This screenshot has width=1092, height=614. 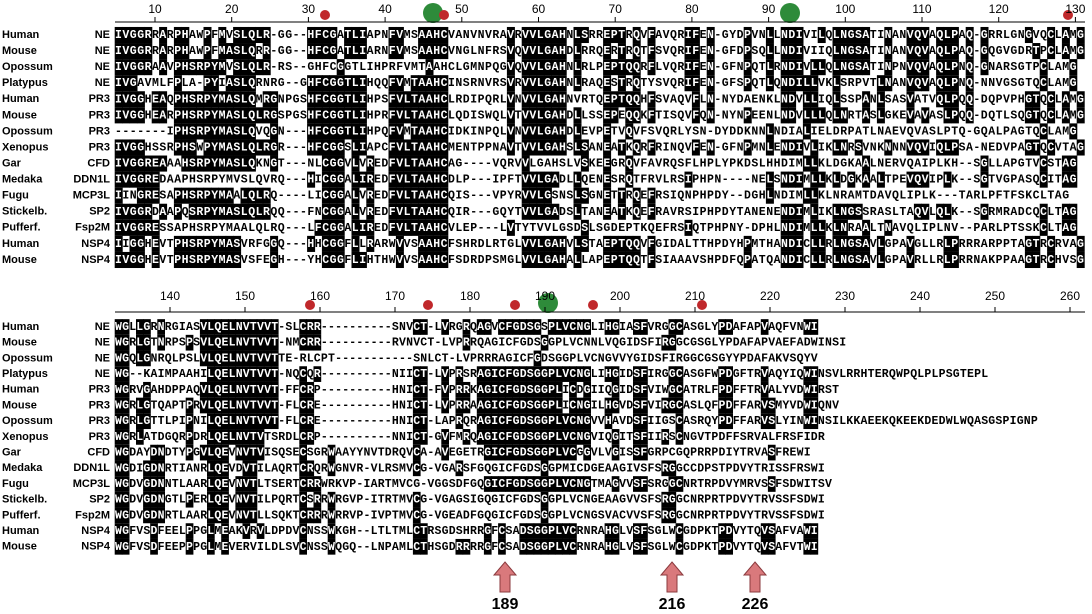 I want to click on ruler-label: 70, so click(x=616, y=9).